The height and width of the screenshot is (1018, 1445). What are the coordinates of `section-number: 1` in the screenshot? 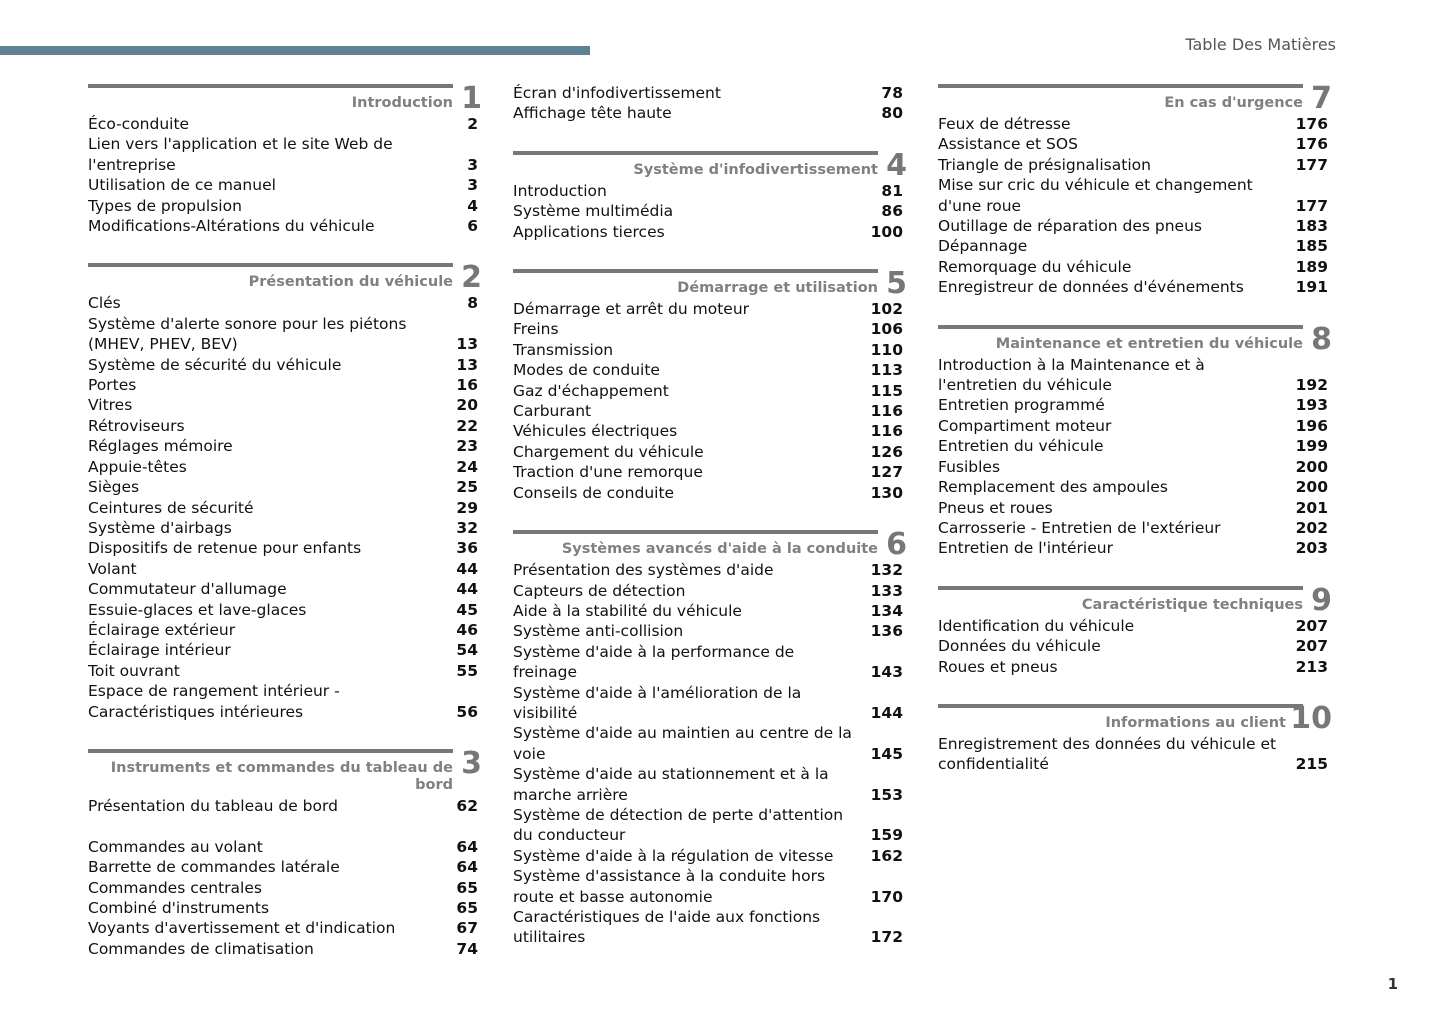 It's located at (471, 98).